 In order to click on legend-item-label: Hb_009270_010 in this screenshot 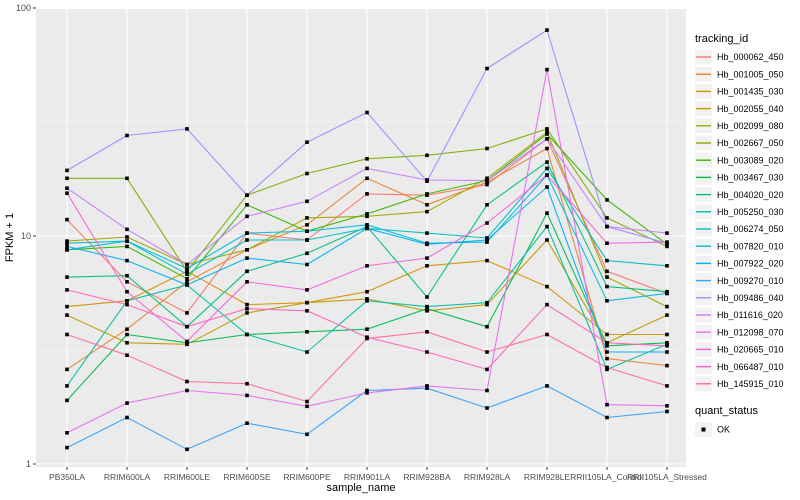, I will do `click(750, 281)`.